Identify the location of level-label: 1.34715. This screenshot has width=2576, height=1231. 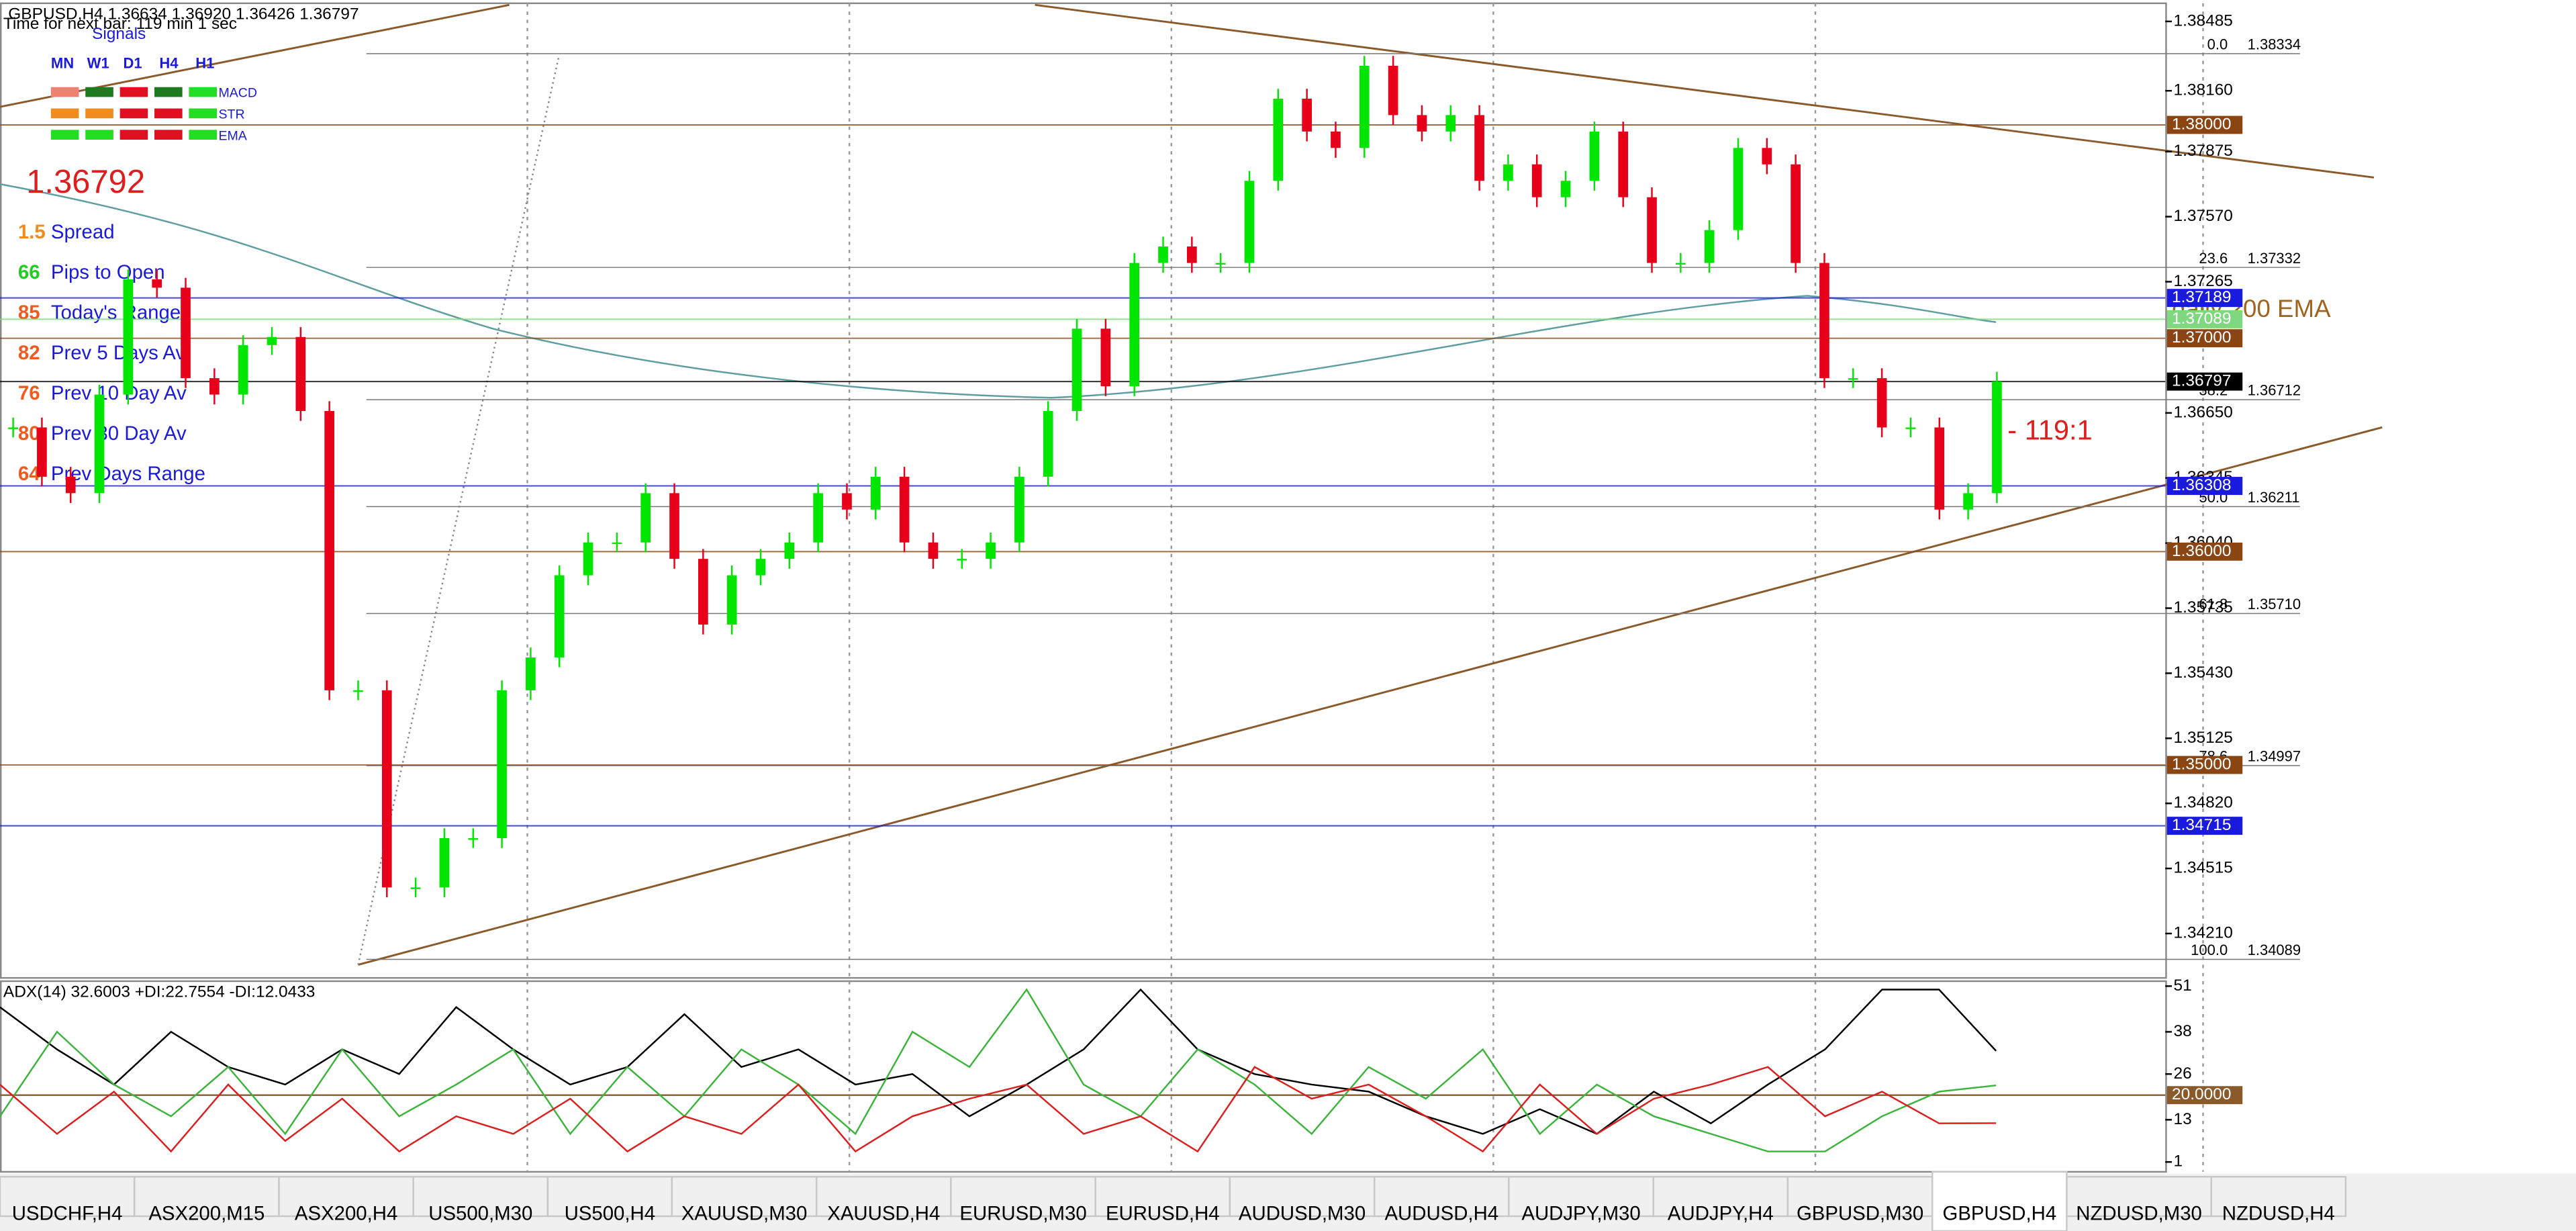
(2201, 825).